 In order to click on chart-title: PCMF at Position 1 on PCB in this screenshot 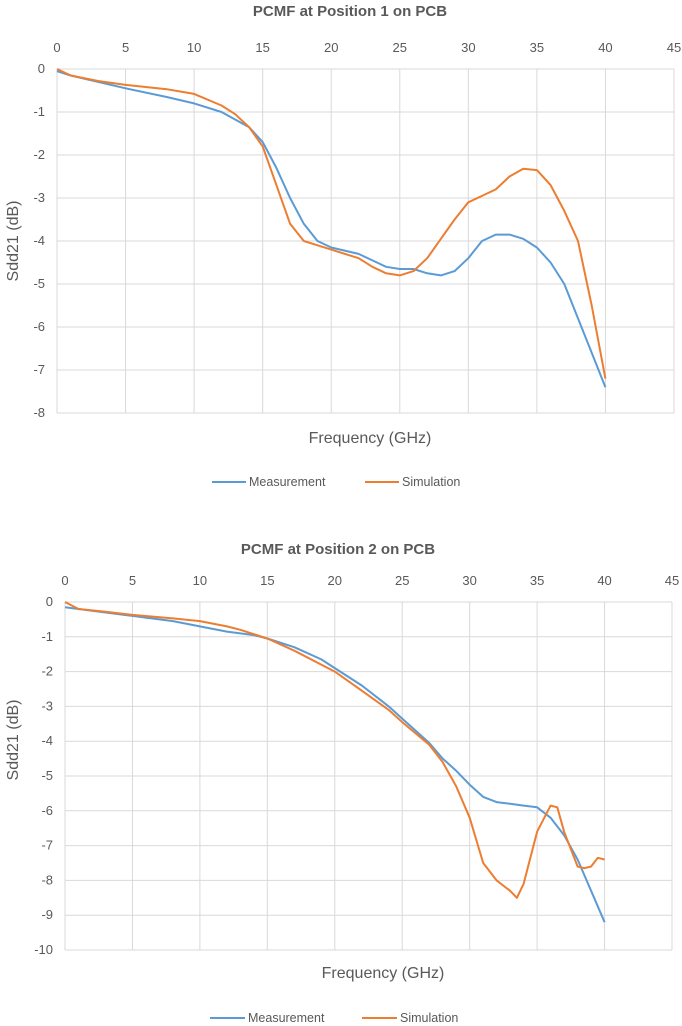, I will do `click(350, 11)`.